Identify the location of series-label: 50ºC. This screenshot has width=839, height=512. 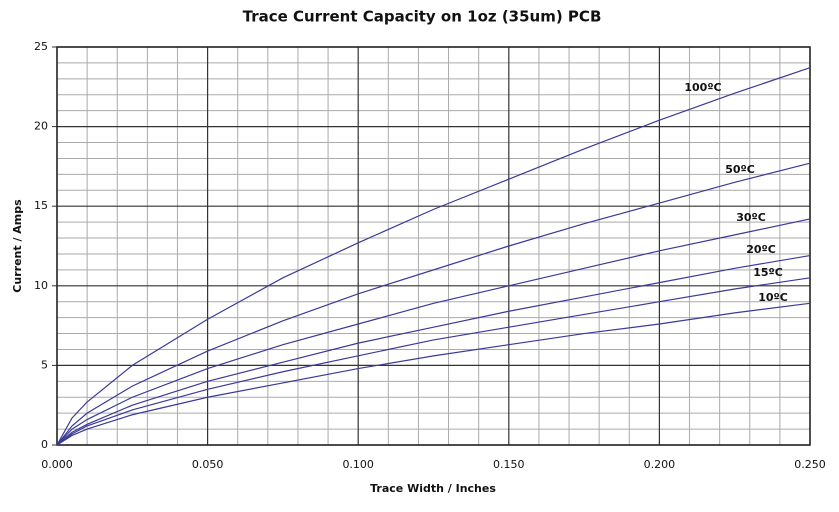
(740, 169).